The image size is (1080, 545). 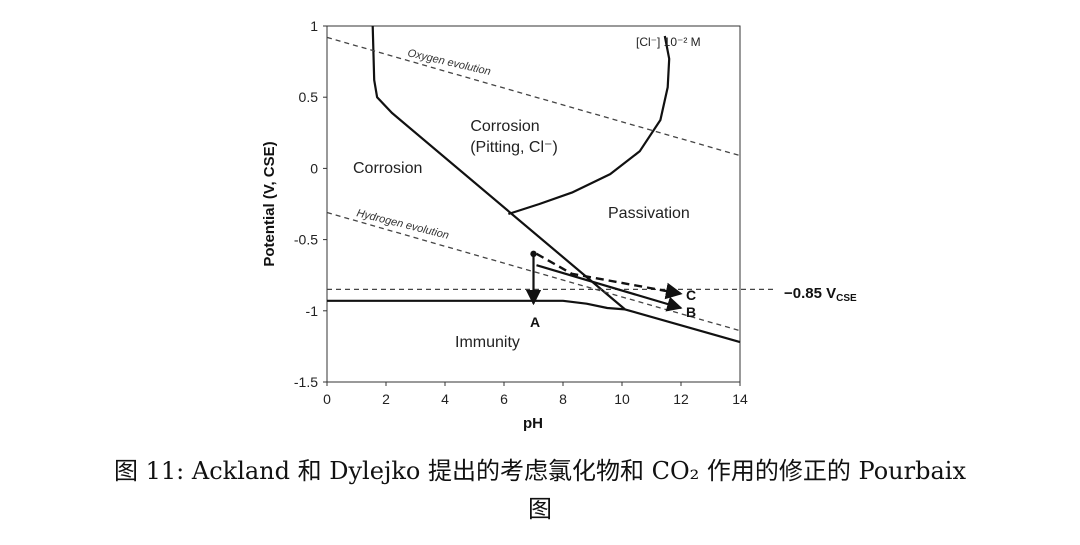 What do you see at coordinates (668, 42) in the screenshot?
I see `chloride-label: [Cl⁻] 10⁻² M` at bounding box center [668, 42].